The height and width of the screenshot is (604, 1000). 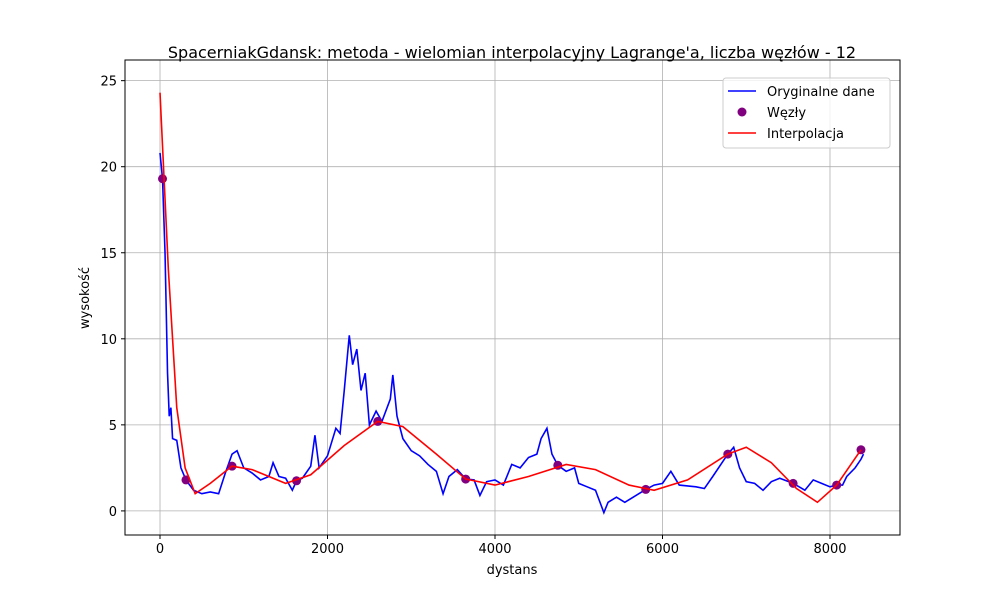 I want to click on y-tick-label: 5, so click(x=113, y=426).